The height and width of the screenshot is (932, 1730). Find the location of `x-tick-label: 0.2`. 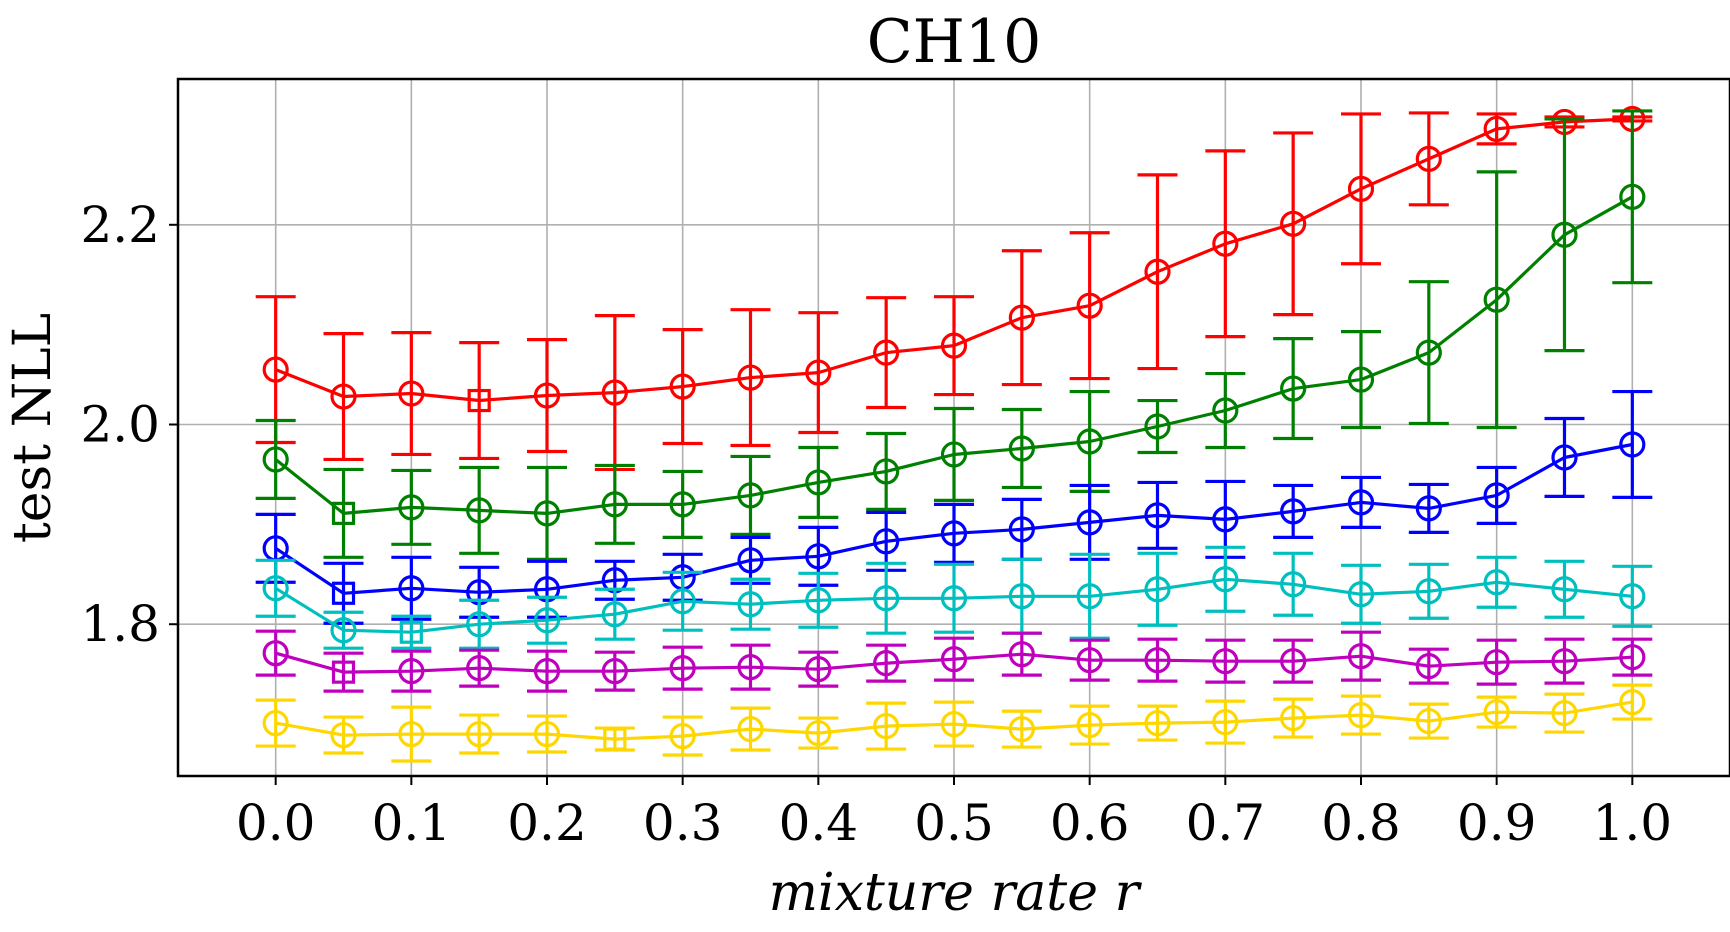

x-tick-label: 0.2 is located at coordinates (547, 823).